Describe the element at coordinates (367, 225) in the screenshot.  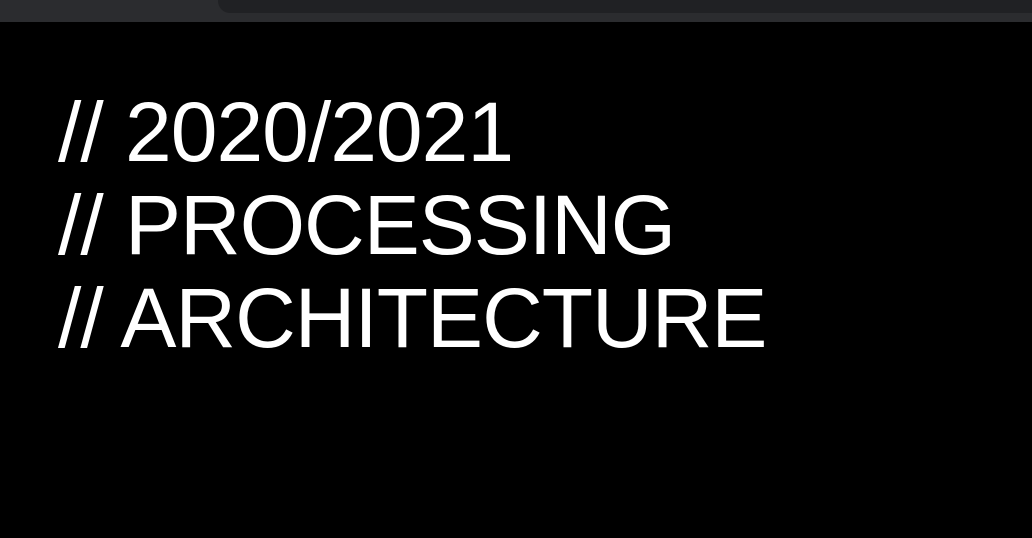
I see `title-line-processing: // PROCESSING` at that location.